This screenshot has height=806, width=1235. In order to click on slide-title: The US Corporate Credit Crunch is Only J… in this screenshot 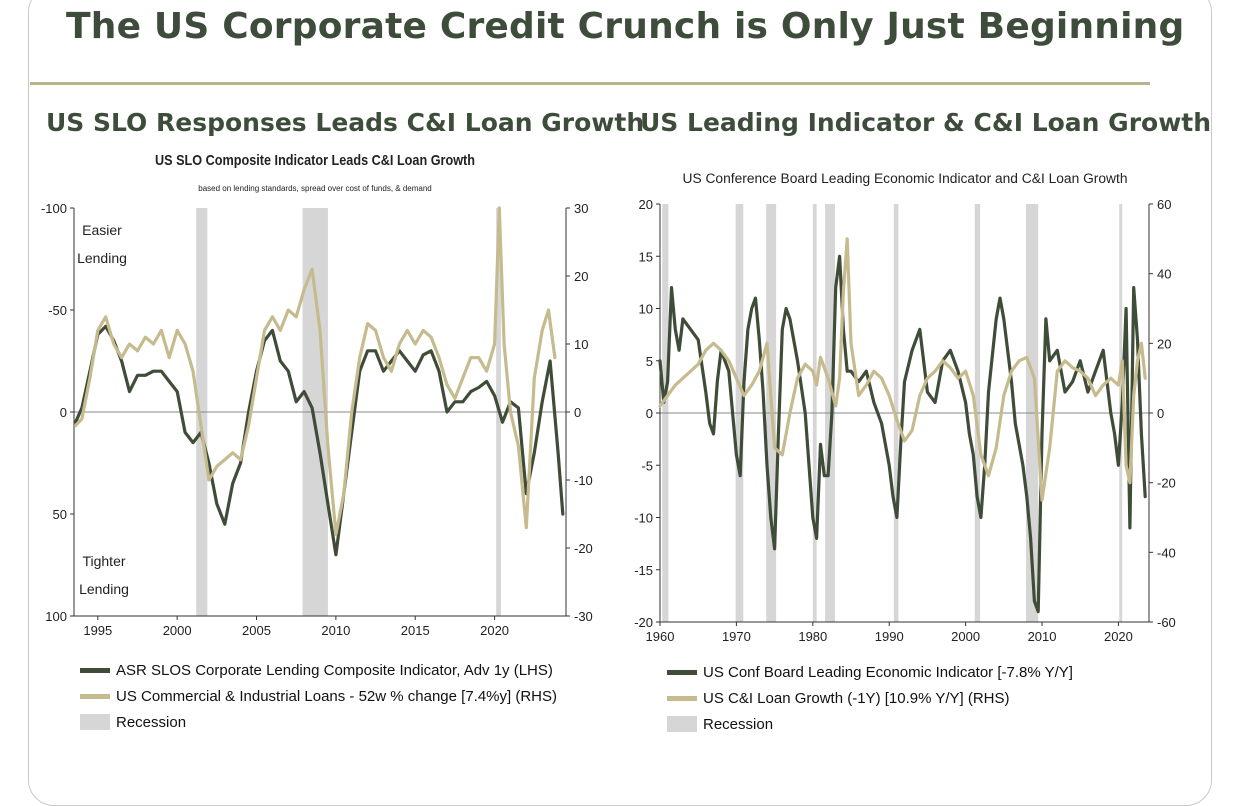, I will do `click(625, 26)`.